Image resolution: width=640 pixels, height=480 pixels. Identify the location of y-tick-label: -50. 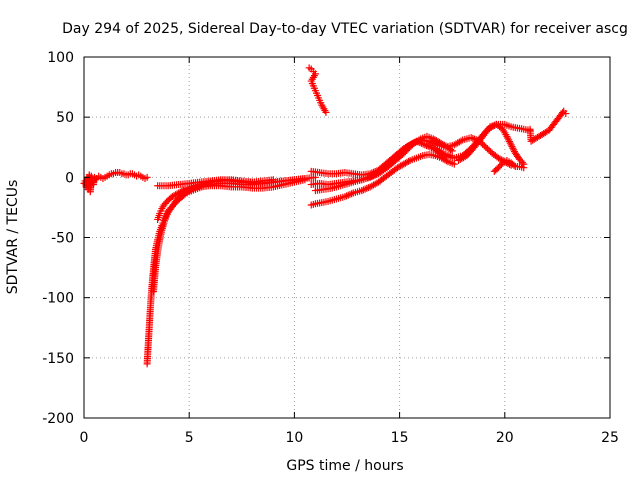
(62, 239).